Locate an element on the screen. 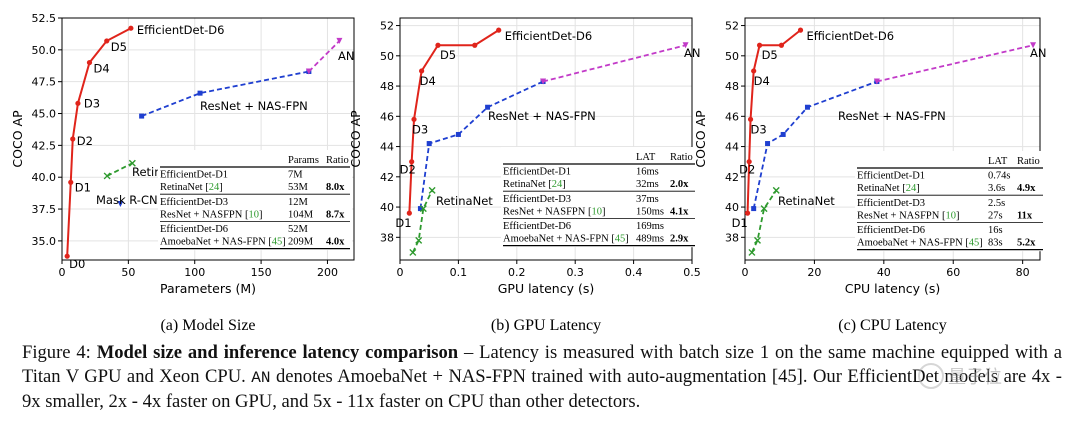  x-tick-label: 0 is located at coordinates (745, 272).